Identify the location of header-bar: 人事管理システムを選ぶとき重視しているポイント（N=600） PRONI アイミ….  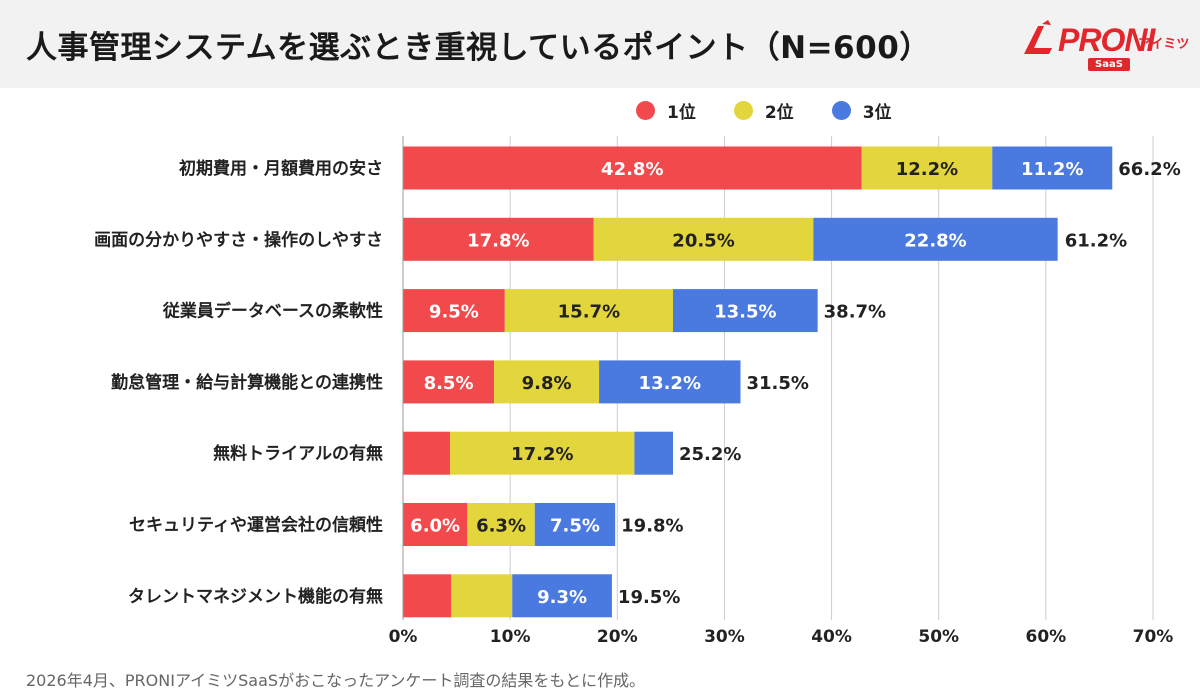
(600, 44).